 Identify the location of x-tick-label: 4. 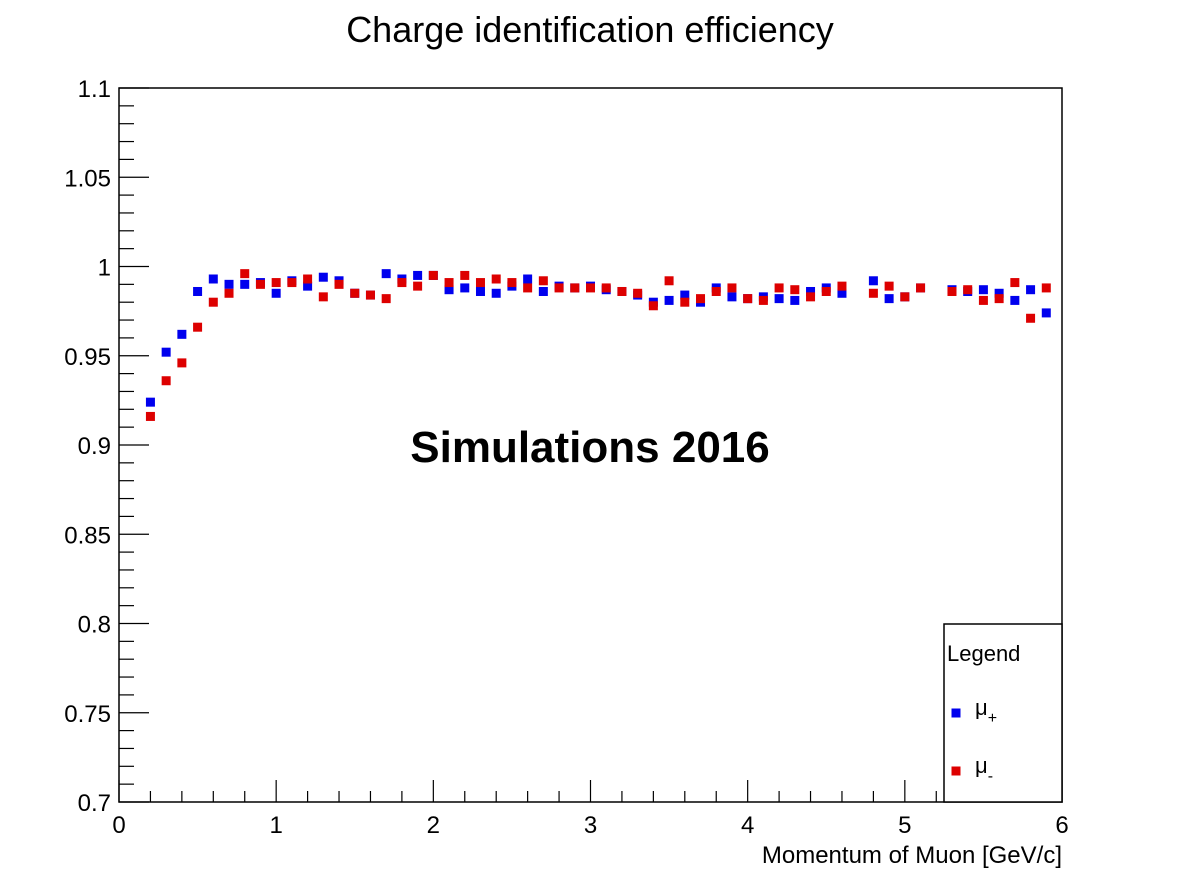
(747, 825).